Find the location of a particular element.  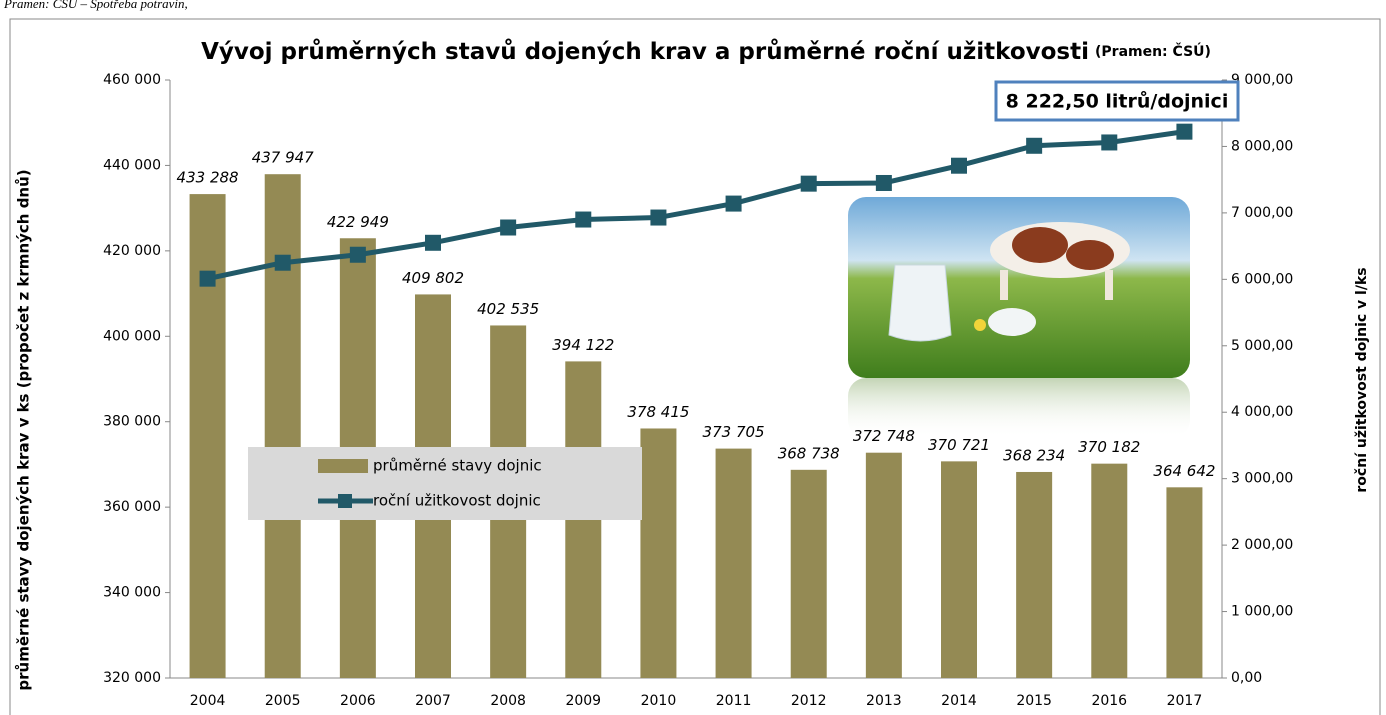

value-label: 372 748 is located at coordinates (884, 436).